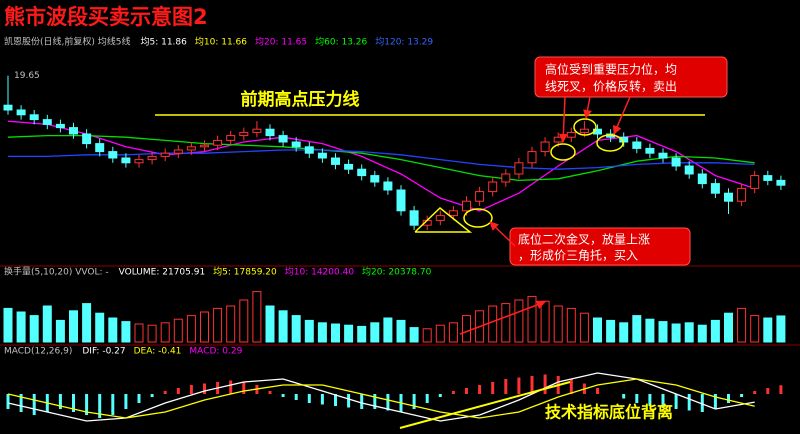 The height and width of the screenshot is (434, 800). Describe the element at coordinates (611, 86) in the screenshot. I see `sell-note: 线死叉，价格反转，卖出` at that location.